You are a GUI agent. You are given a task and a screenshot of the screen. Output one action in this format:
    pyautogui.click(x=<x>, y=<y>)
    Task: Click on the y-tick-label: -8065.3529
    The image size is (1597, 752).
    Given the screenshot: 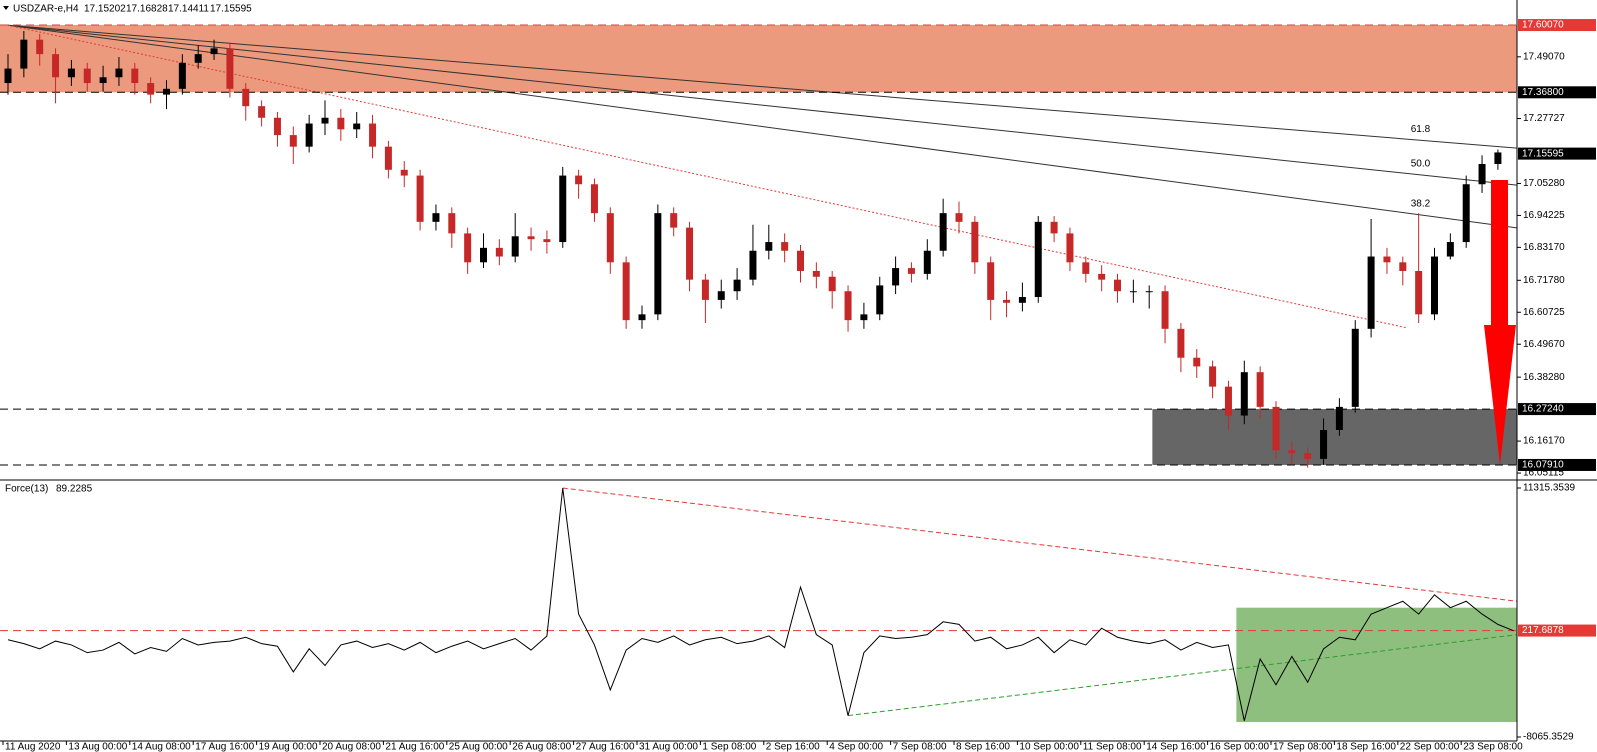 What is the action you would take?
    pyautogui.click(x=1548, y=737)
    